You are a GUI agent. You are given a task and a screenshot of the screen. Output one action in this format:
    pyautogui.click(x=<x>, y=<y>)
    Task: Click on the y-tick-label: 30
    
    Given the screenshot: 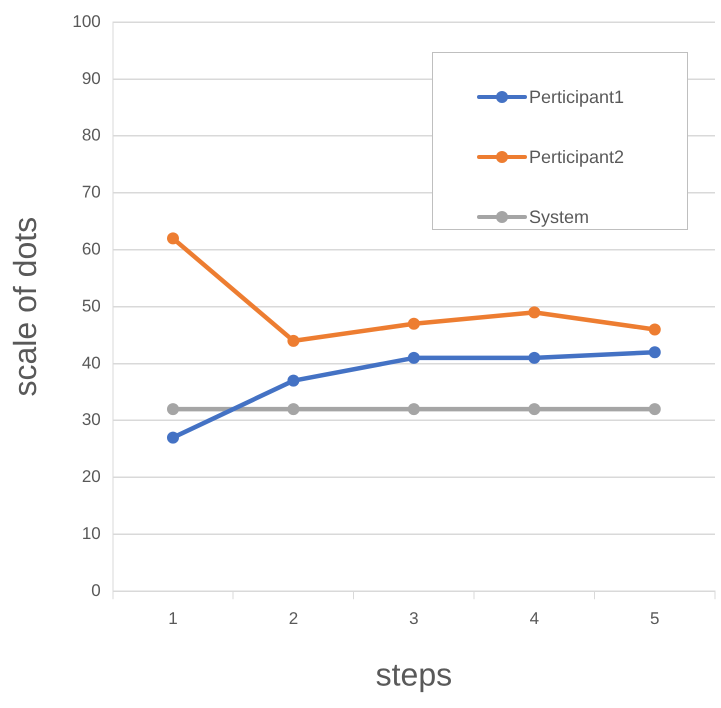 What is the action you would take?
    pyautogui.click(x=91, y=420)
    